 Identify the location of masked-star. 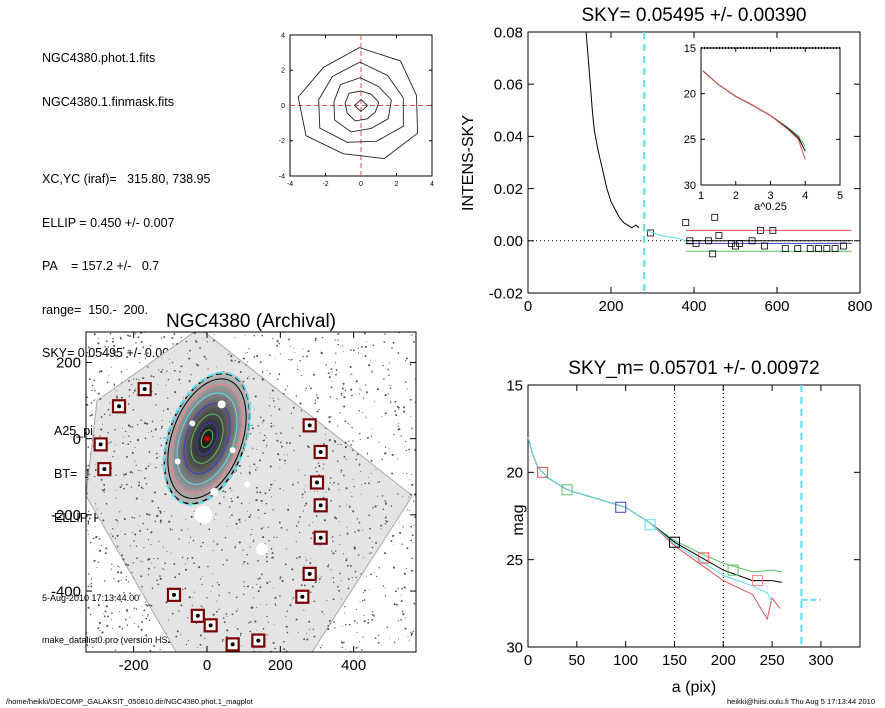
(203, 514).